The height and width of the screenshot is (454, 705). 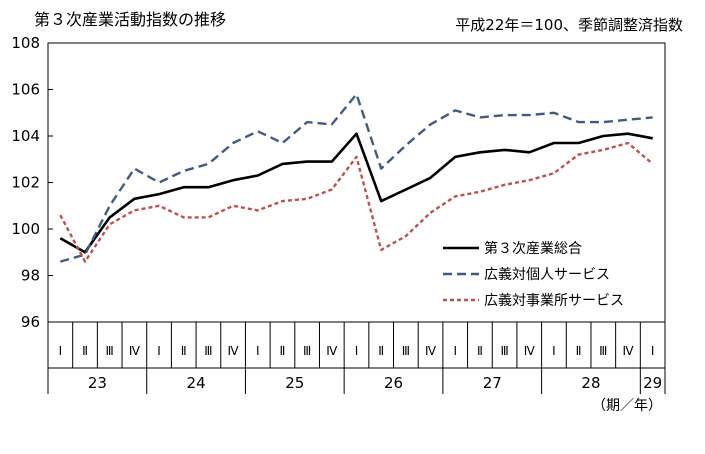 What do you see at coordinates (569, 25) in the screenshot?
I see `chart-note: 平成22年＝100、季節調整済指数` at bounding box center [569, 25].